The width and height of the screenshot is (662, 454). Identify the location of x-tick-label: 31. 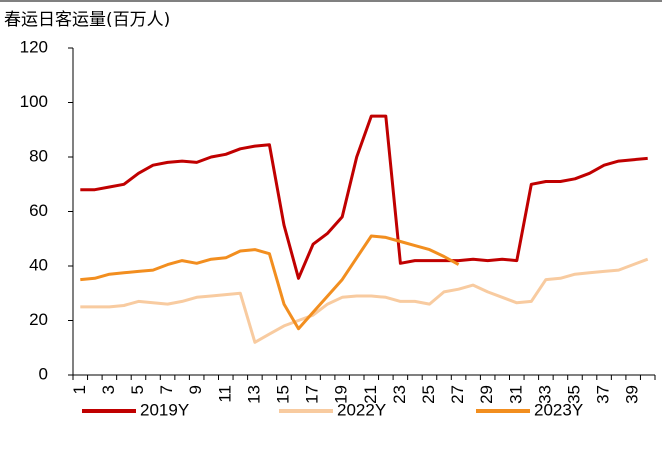
(515, 394).